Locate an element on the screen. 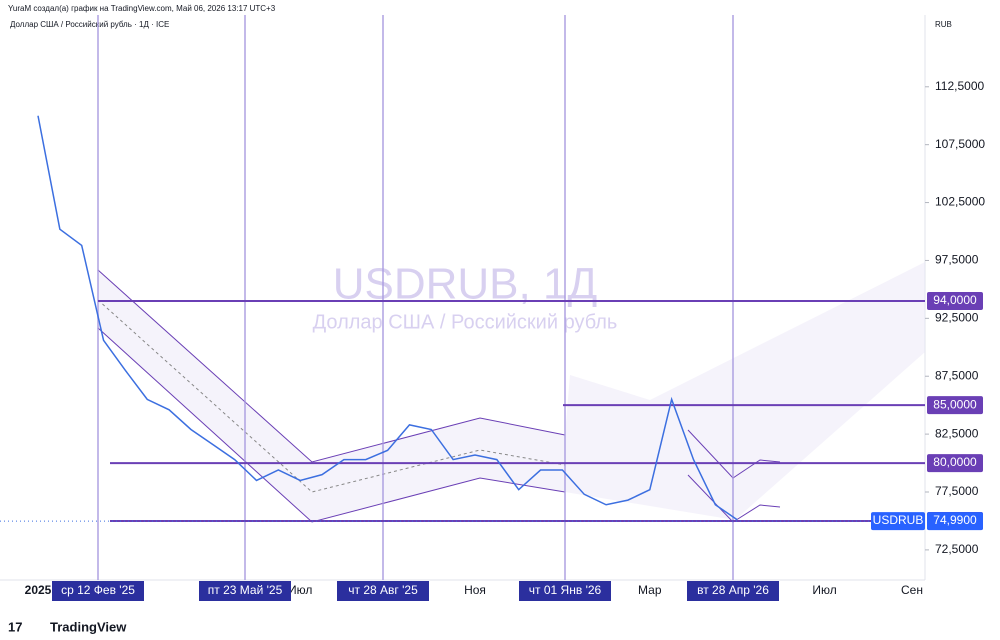 This screenshot has height=640, width=1000. y-tick-label: 107,5000 is located at coordinates (960, 144).